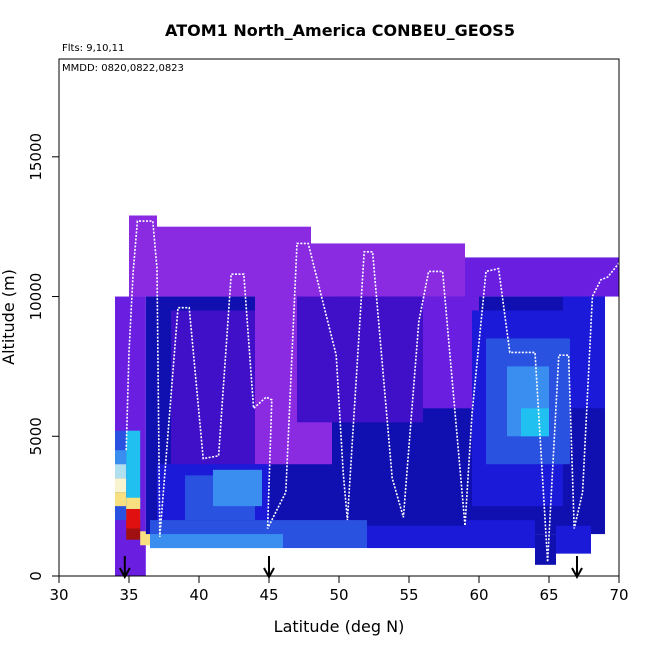  I want to click on x-tick-label: 55, so click(408, 595).